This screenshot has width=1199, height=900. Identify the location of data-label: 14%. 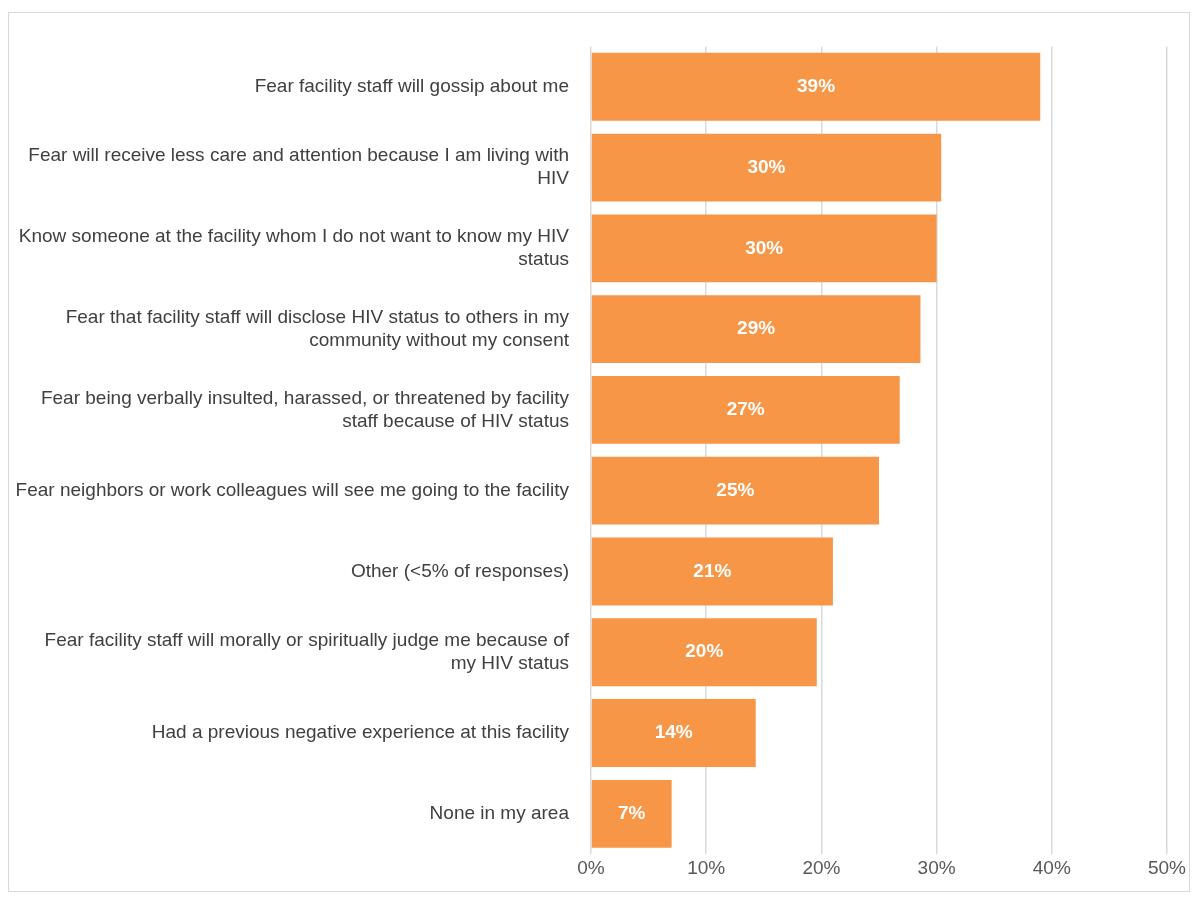
(673, 732).